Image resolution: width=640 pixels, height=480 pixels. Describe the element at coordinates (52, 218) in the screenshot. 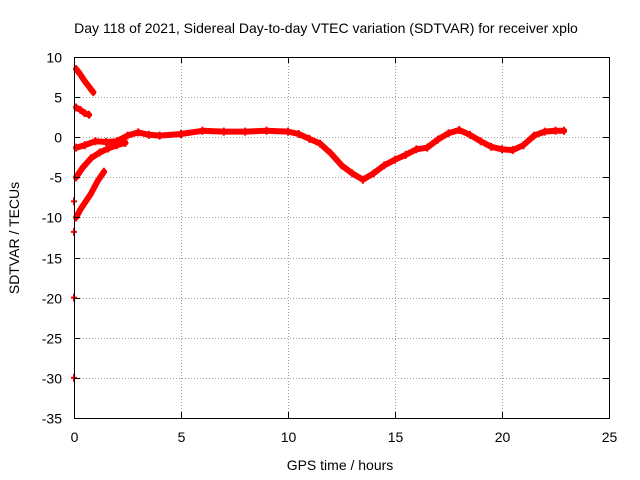

I see `y-tick-label: -10` at that location.